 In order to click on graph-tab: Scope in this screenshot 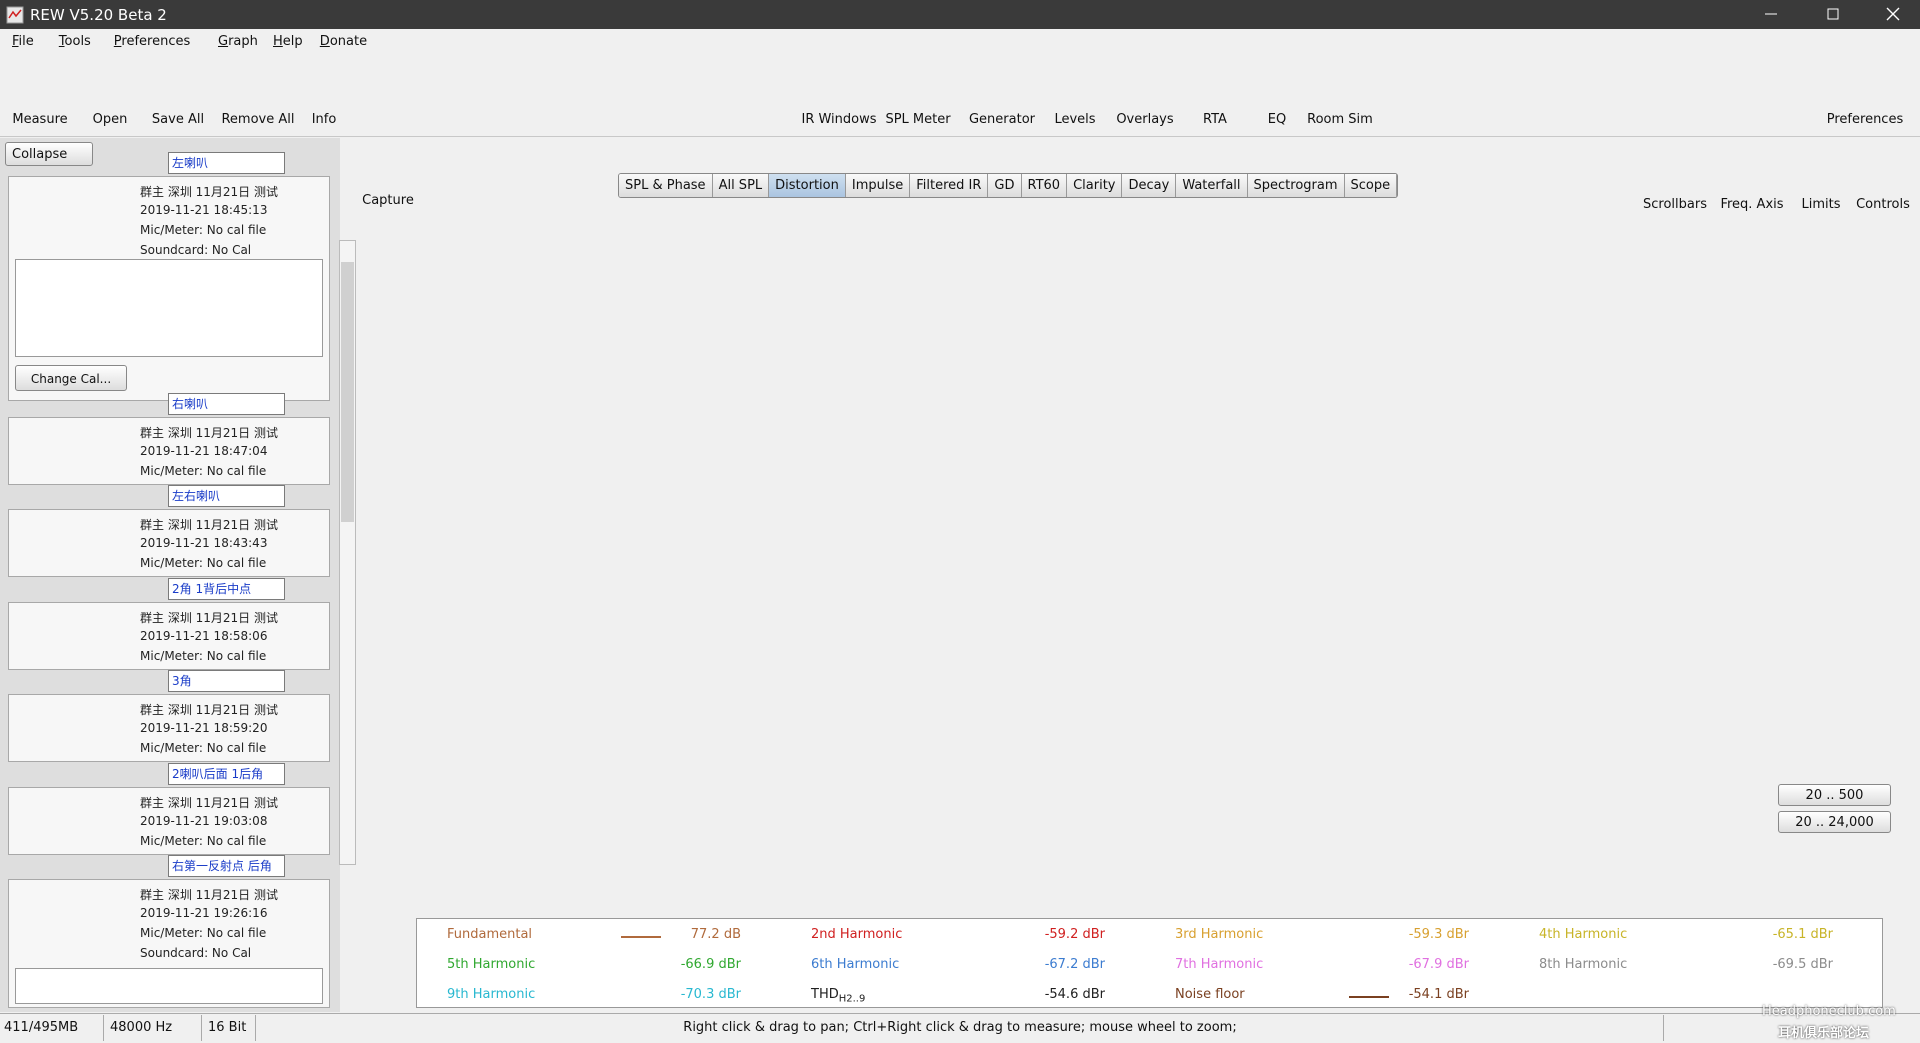, I will do `click(1371, 185)`.